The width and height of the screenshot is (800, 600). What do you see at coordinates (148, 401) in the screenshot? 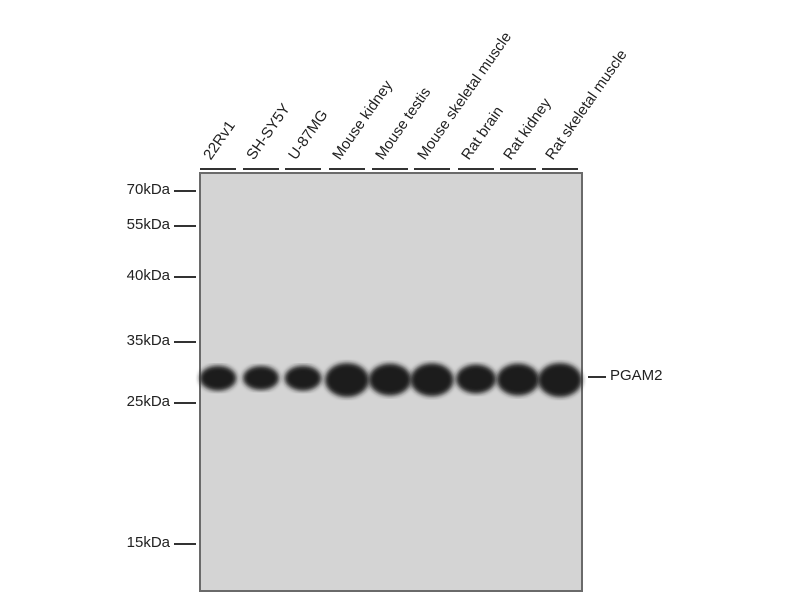
I see `marker-label: 25kDa` at bounding box center [148, 401].